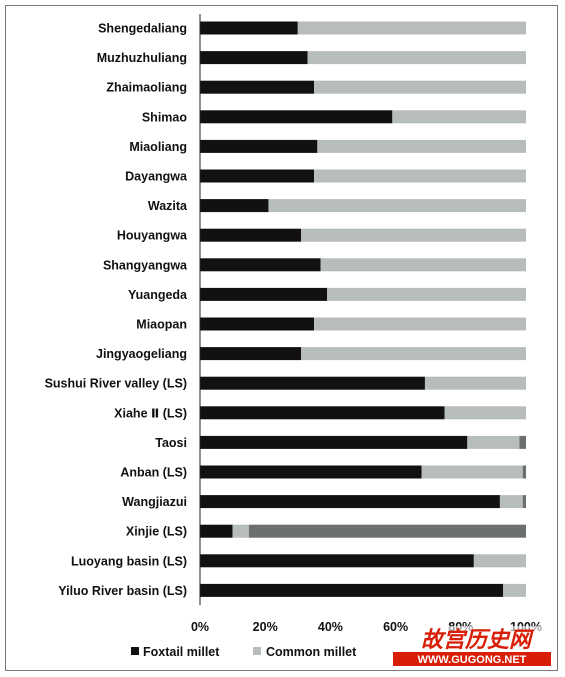 The width and height of the screenshot is (565, 677). Describe the element at coordinates (142, 58) in the screenshot. I see `category-label: Muzhuzhuliang` at that location.